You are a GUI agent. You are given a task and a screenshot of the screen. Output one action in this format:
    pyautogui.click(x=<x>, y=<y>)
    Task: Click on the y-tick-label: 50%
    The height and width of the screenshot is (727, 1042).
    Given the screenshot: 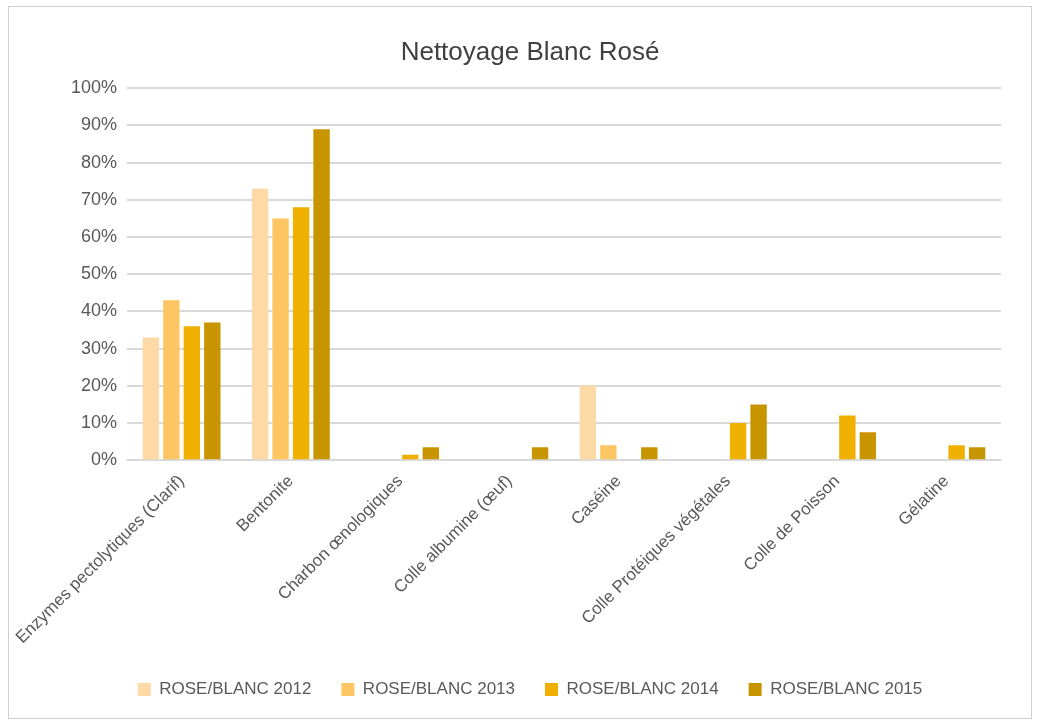 What is the action you would take?
    pyautogui.click(x=98, y=273)
    